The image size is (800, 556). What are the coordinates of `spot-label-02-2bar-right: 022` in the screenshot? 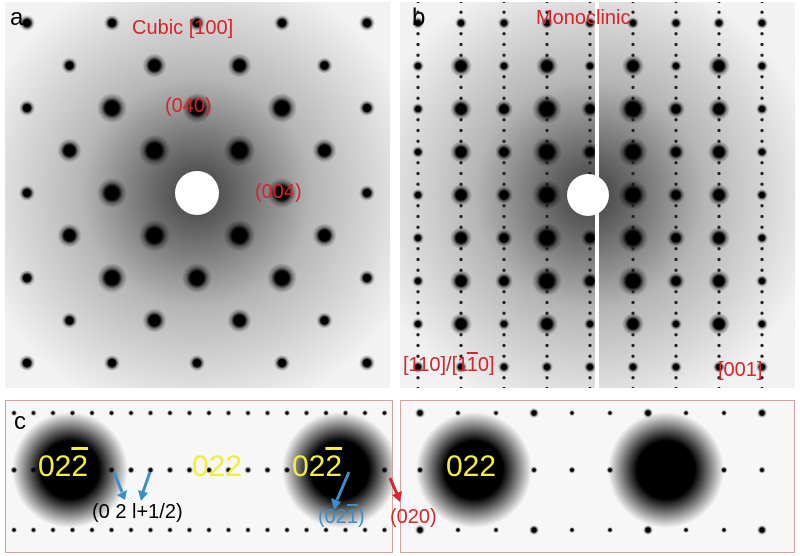 It's located at (317, 467).